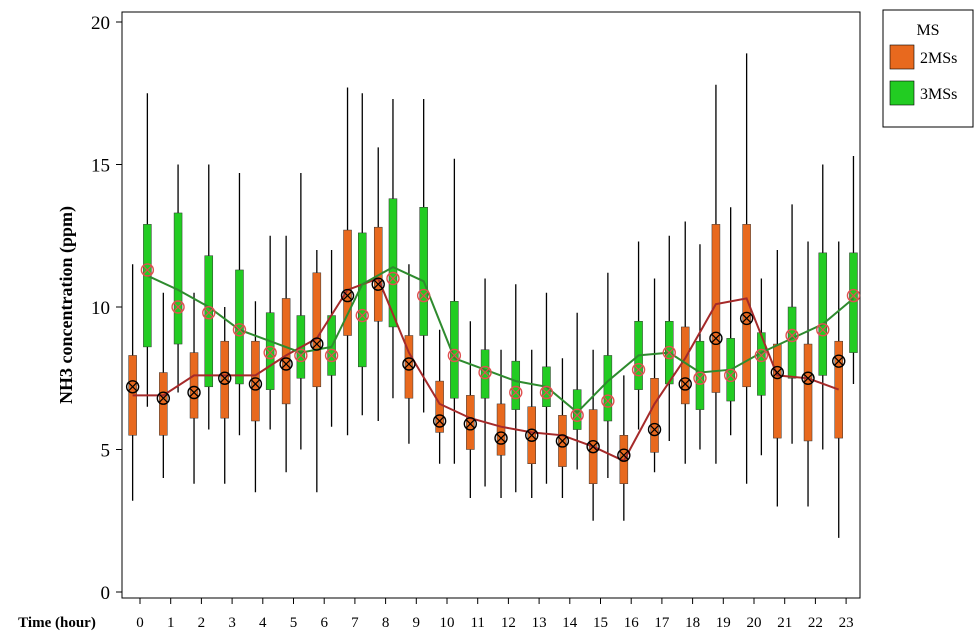  What do you see at coordinates (928, 68) in the screenshot?
I see `legend: MS 2MSs 3MSs` at bounding box center [928, 68].